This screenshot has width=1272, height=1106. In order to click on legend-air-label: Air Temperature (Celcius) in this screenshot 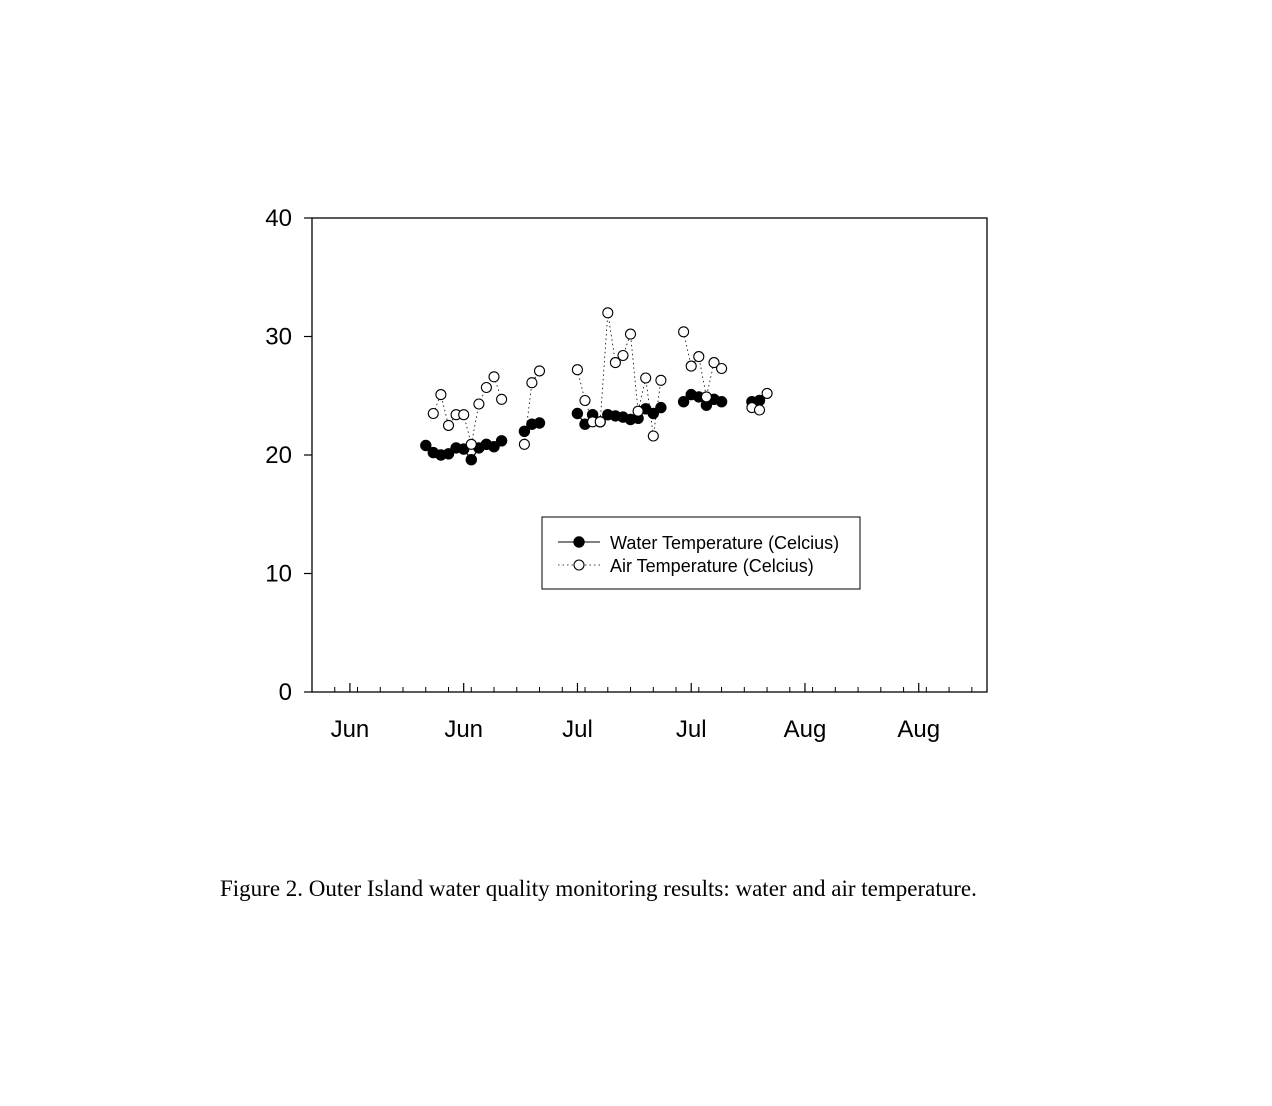, I will do `click(712, 566)`.